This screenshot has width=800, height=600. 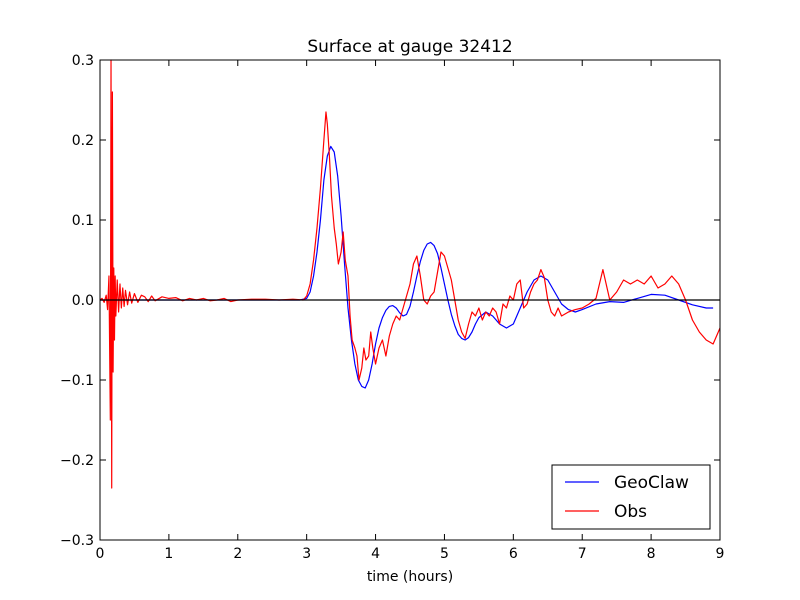 I want to click on y-tick-label: −0.1, so click(x=77, y=381).